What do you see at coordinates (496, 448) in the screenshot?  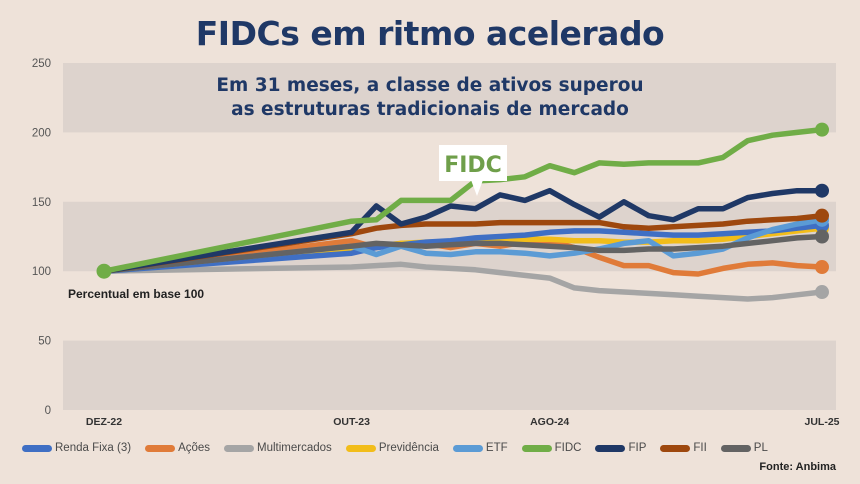 I see `legend-label: ETF` at bounding box center [496, 448].